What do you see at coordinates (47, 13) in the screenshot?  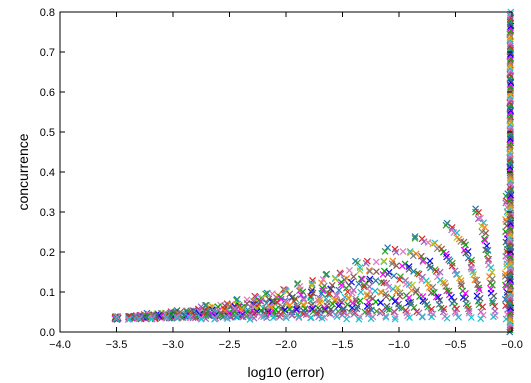 I see `y-tick-label: 0.8` at bounding box center [47, 13].